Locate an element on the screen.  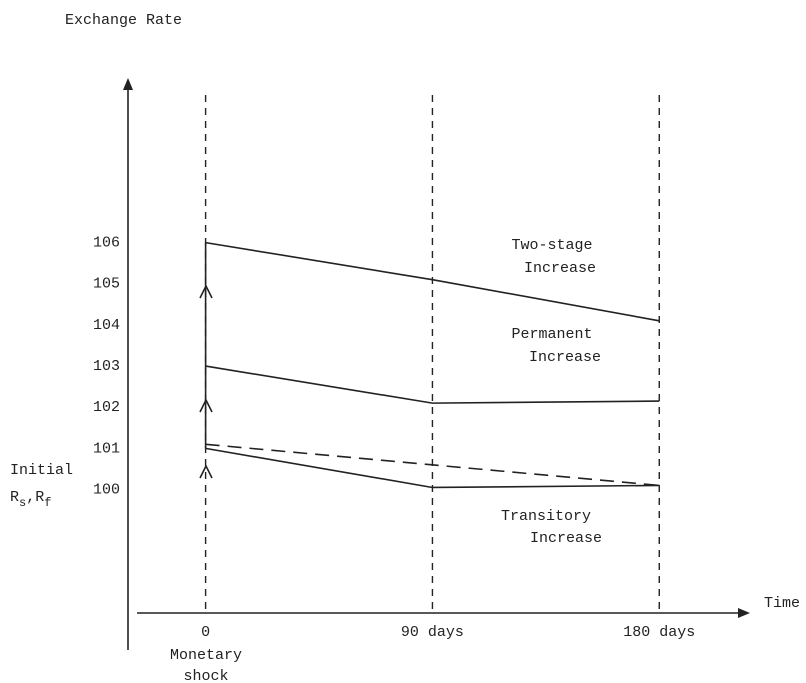
x-tick-label: 90 days is located at coordinates (432, 632).